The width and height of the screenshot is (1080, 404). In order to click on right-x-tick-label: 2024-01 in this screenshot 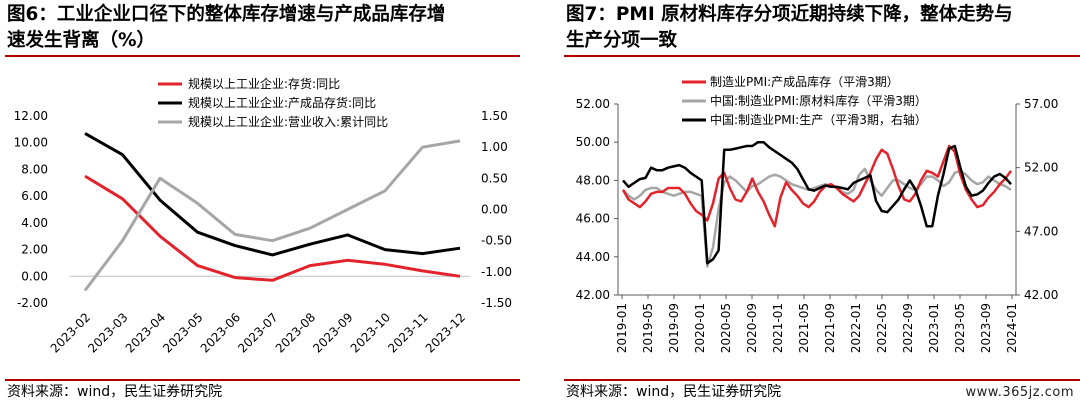, I will do `click(1012, 328)`.